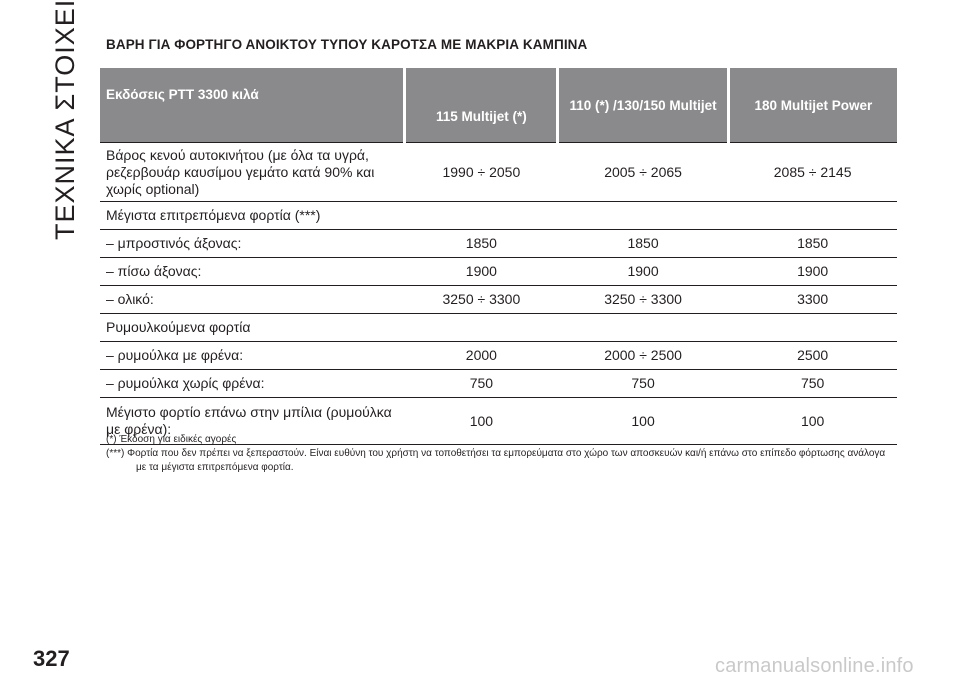 The width and height of the screenshot is (960, 686). Describe the element at coordinates (481, 355) in the screenshot. I see `table-cell: 2000` at that location.